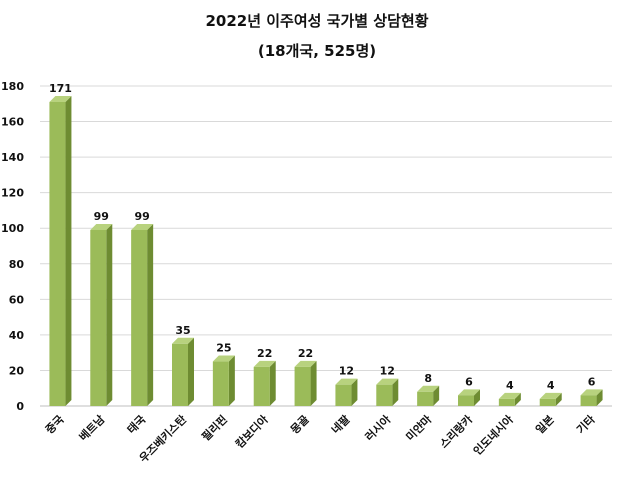 This screenshot has width=634, height=481. I want to click on x-tick-label: 중국, so click(55, 425).